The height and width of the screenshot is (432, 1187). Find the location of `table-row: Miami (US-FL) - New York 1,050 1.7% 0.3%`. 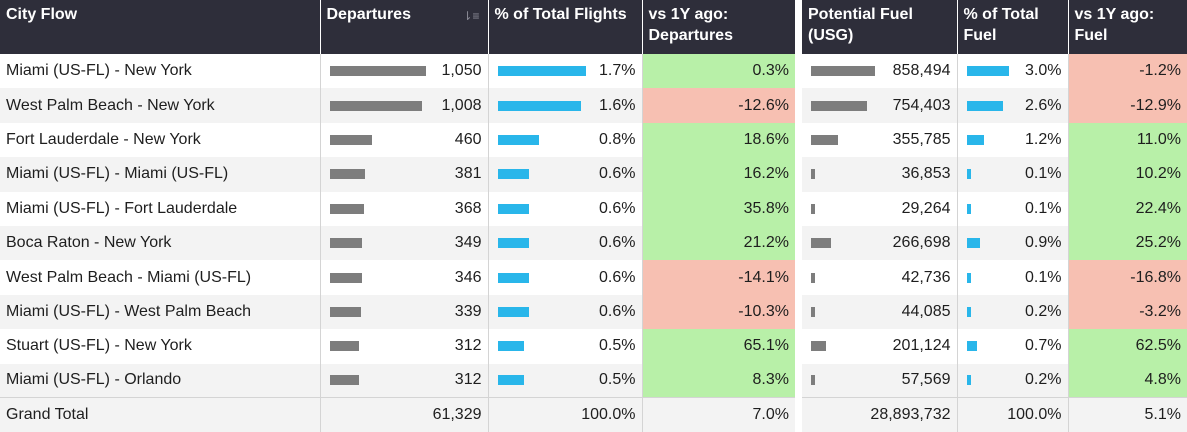

table-row: Miami (US-FL) - New York 1,050 1.7% 0.3% is located at coordinates (397, 71).